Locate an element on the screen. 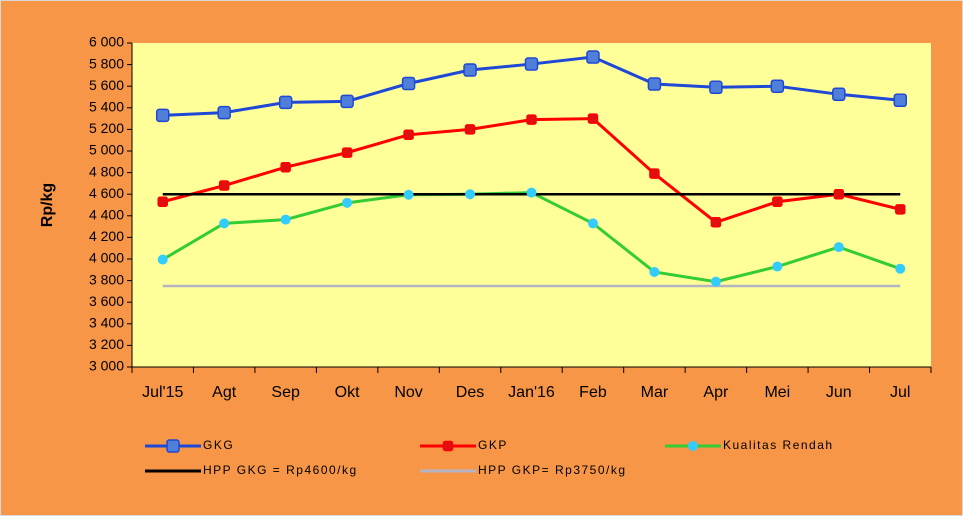 Image resolution: width=963 pixels, height=516 pixels. legend-label: HPP GKG = Rp4600/kg is located at coordinates (280, 470).